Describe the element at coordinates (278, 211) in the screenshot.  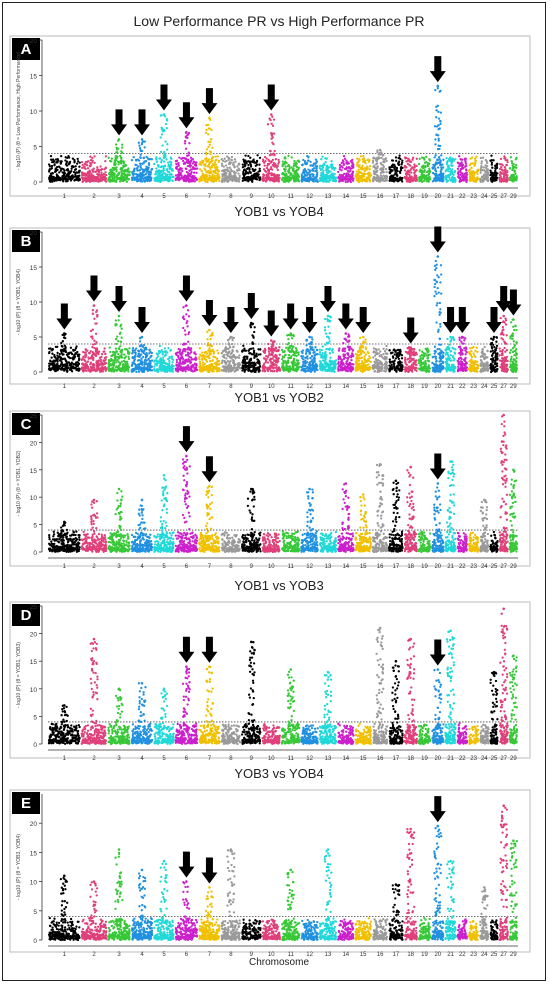
I see `panel-title: YOB1 vs YOB4` at that location.